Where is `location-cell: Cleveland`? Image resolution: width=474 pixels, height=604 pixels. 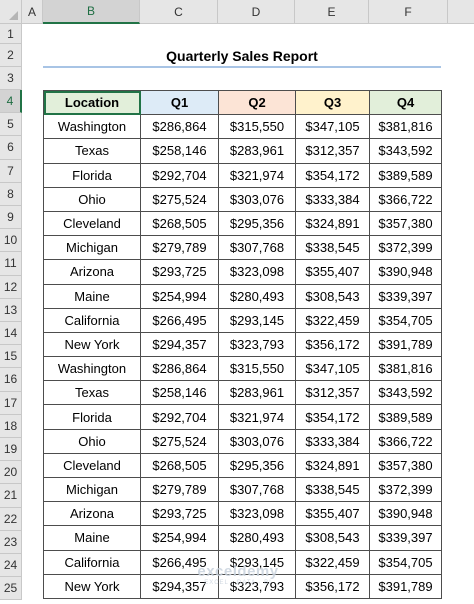
location-cell: Cleveland is located at coordinates (92, 223).